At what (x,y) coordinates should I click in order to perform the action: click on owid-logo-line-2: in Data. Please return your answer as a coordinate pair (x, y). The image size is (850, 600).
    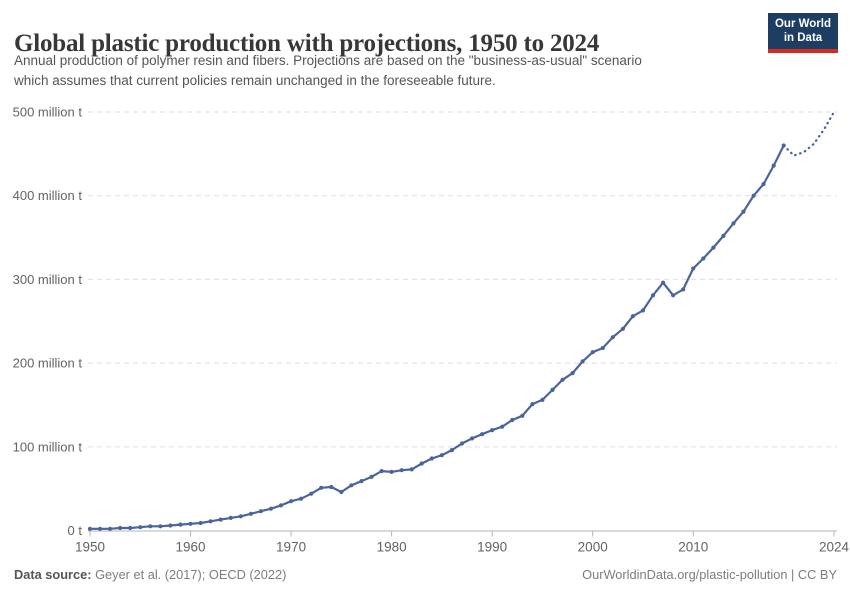
    Looking at the image, I should click on (803, 37).